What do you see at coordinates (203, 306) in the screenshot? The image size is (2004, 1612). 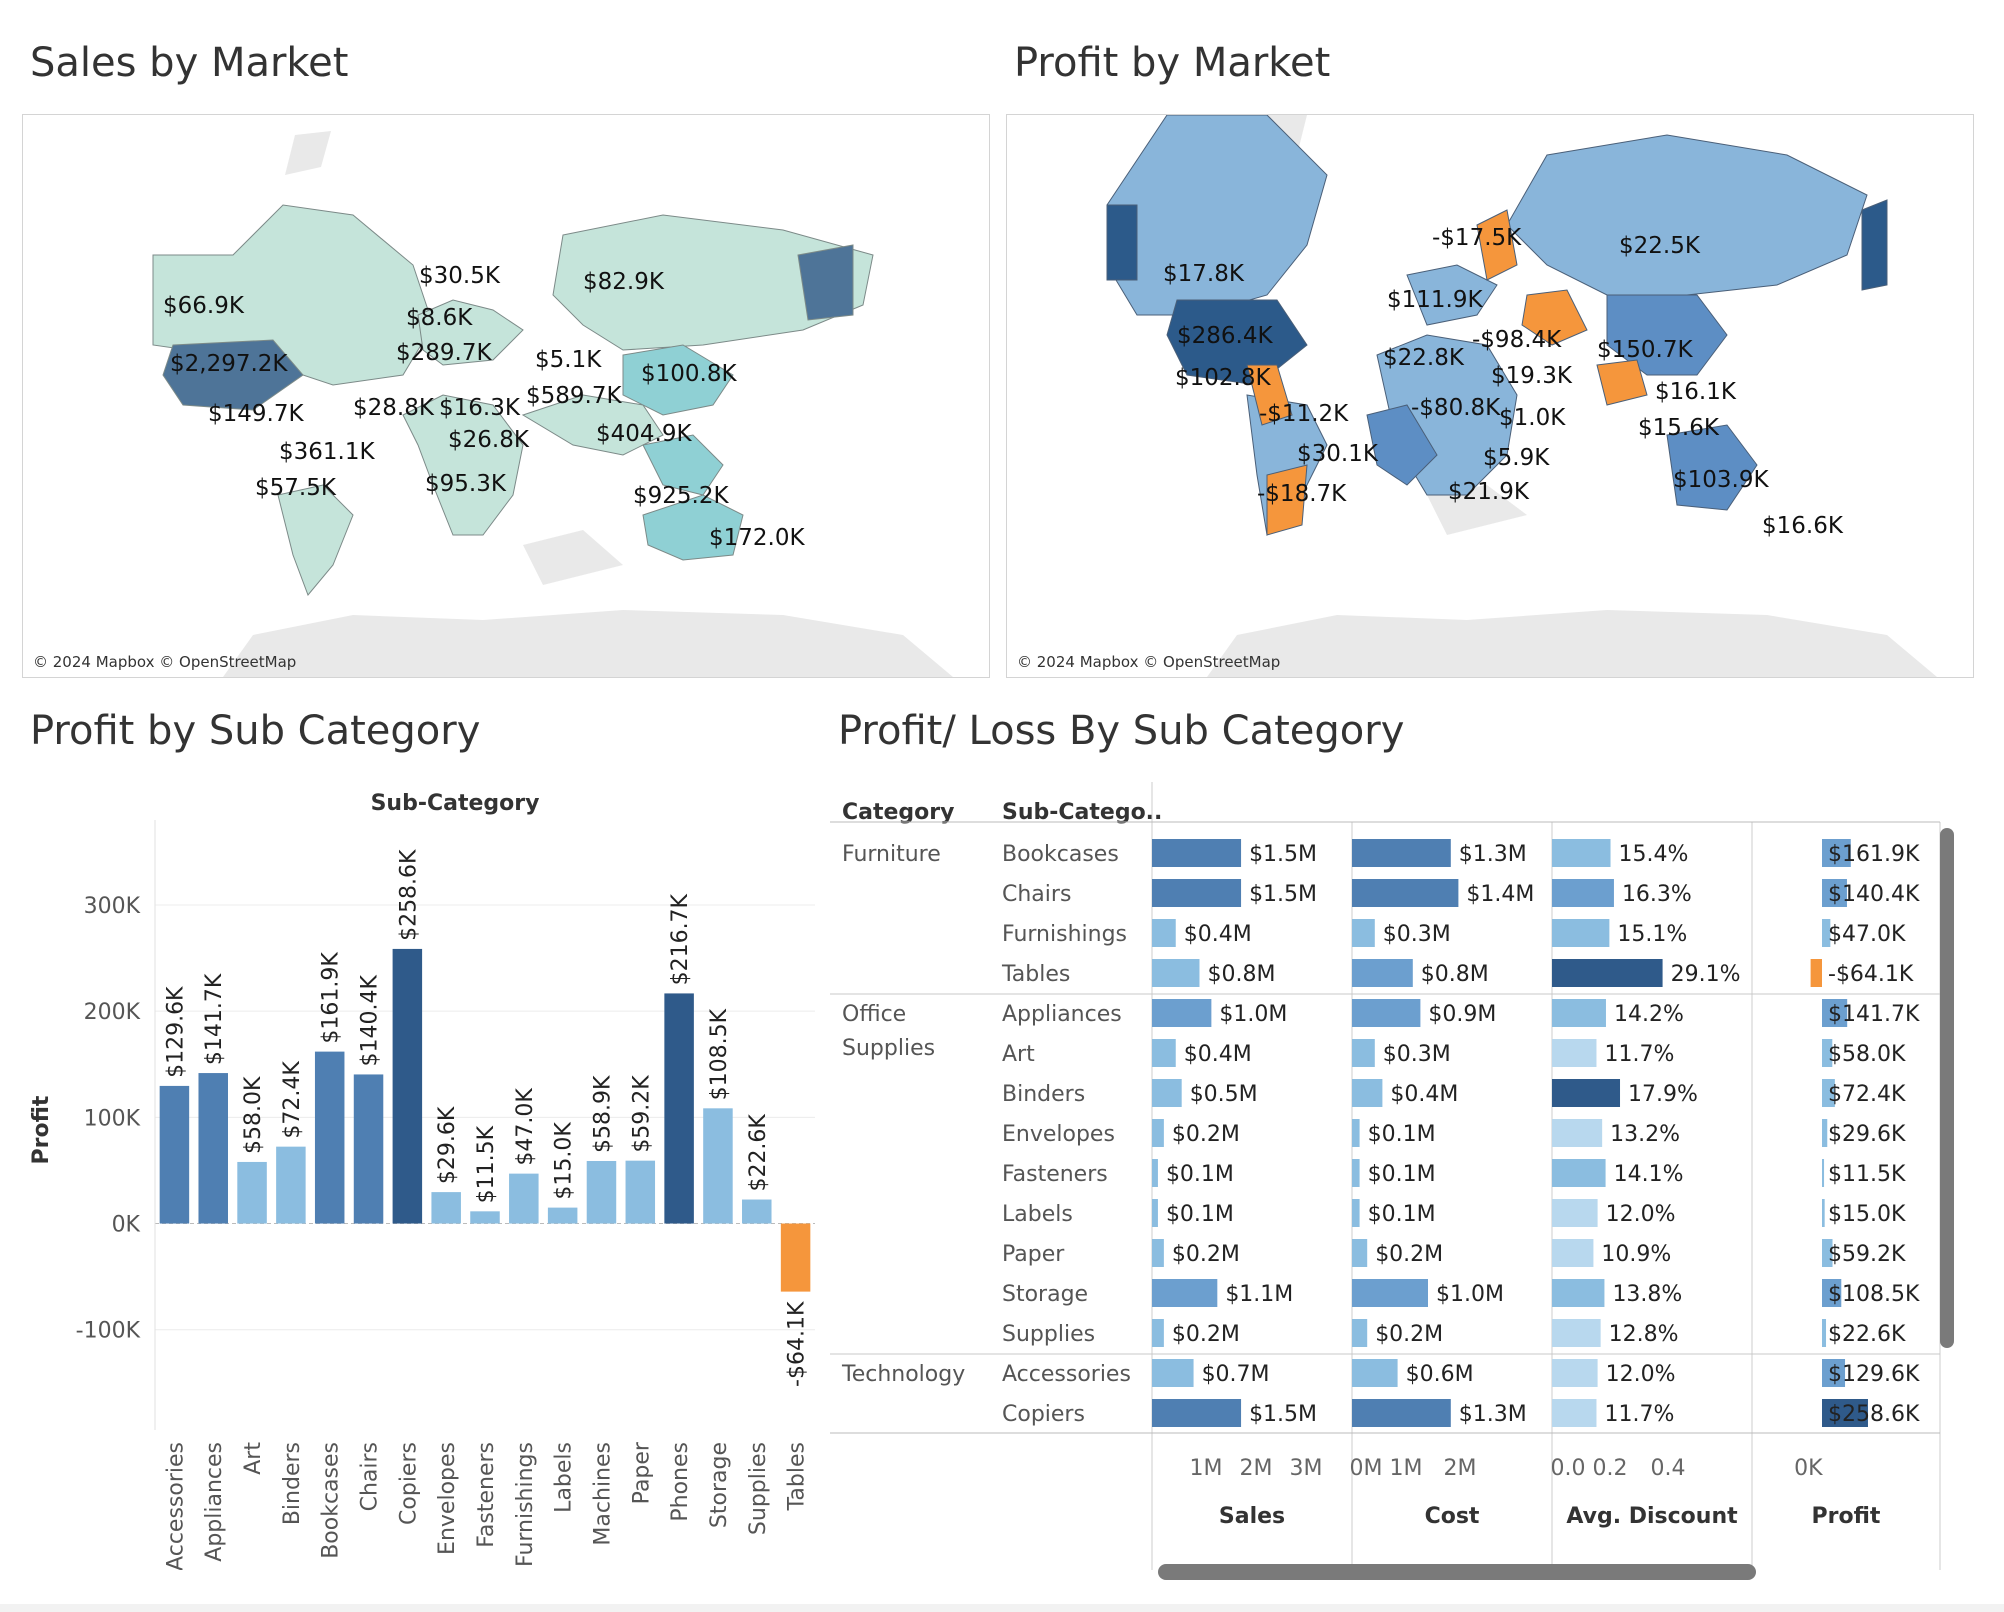 I see `sales-map-label: $66.9K` at bounding box center [203, 306].